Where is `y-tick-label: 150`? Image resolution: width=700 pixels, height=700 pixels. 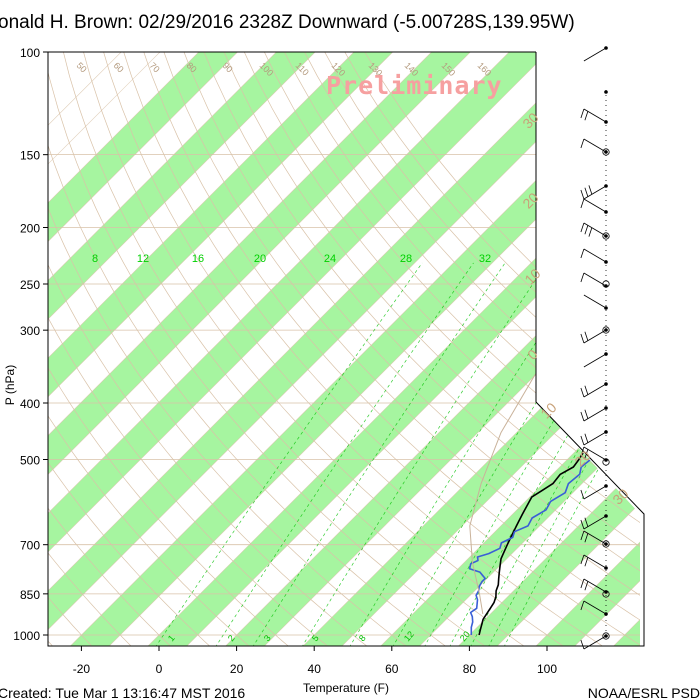 y-tick-label: 150 is located at coordinates (30, 156).